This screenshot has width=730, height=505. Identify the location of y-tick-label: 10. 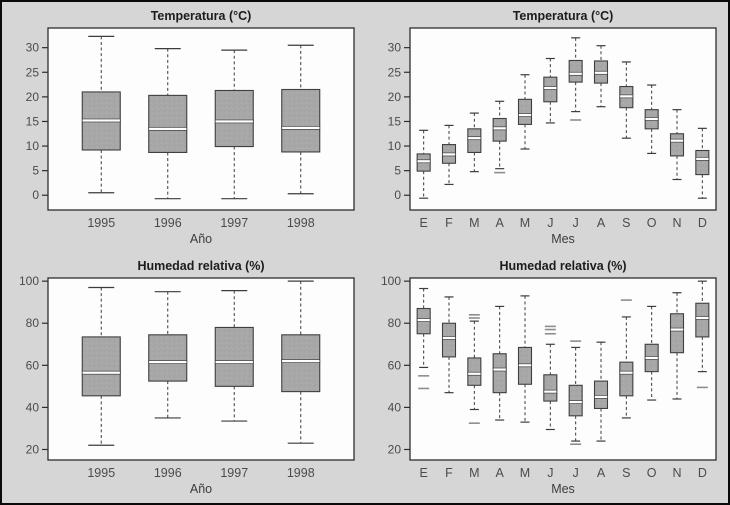
(395, 146).